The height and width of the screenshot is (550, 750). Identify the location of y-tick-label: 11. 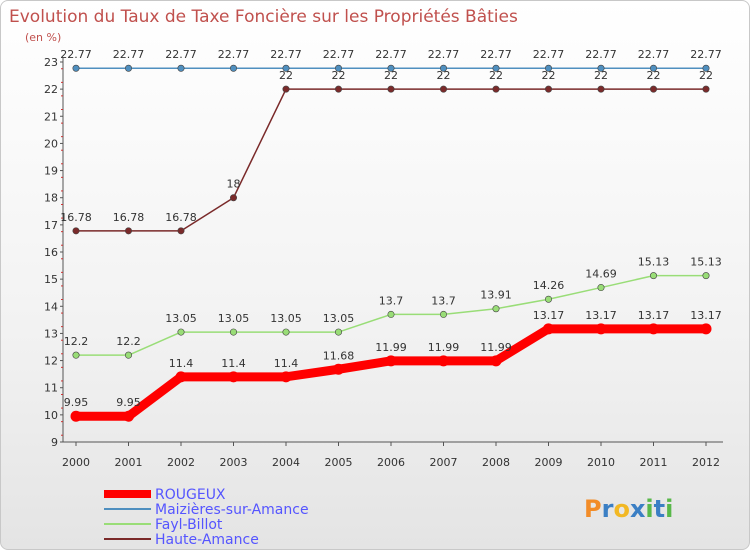
(51, 388).